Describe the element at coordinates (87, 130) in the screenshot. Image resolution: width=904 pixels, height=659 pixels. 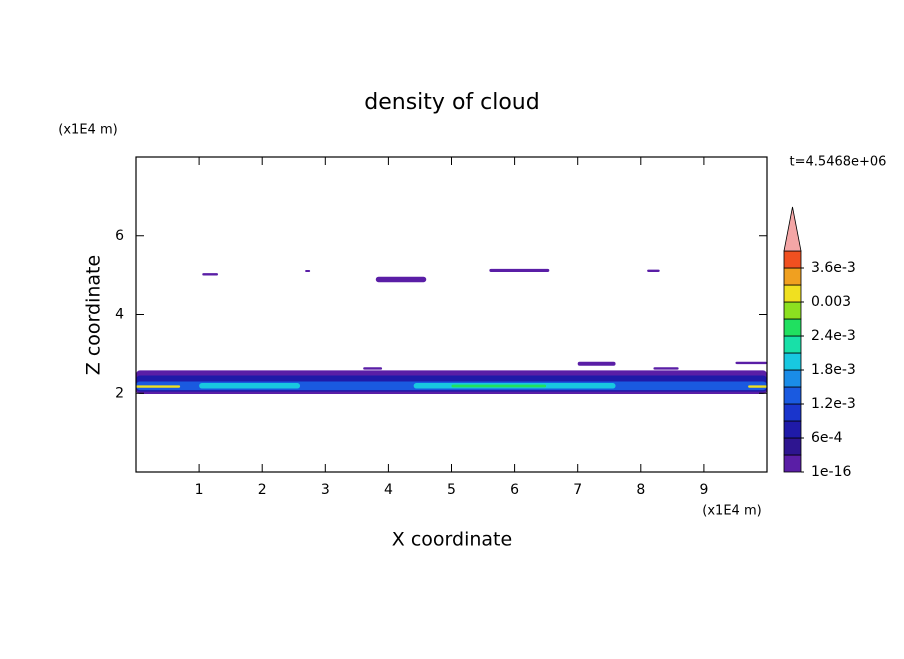
I see `y-unit: (x1E4 m)` at that location.